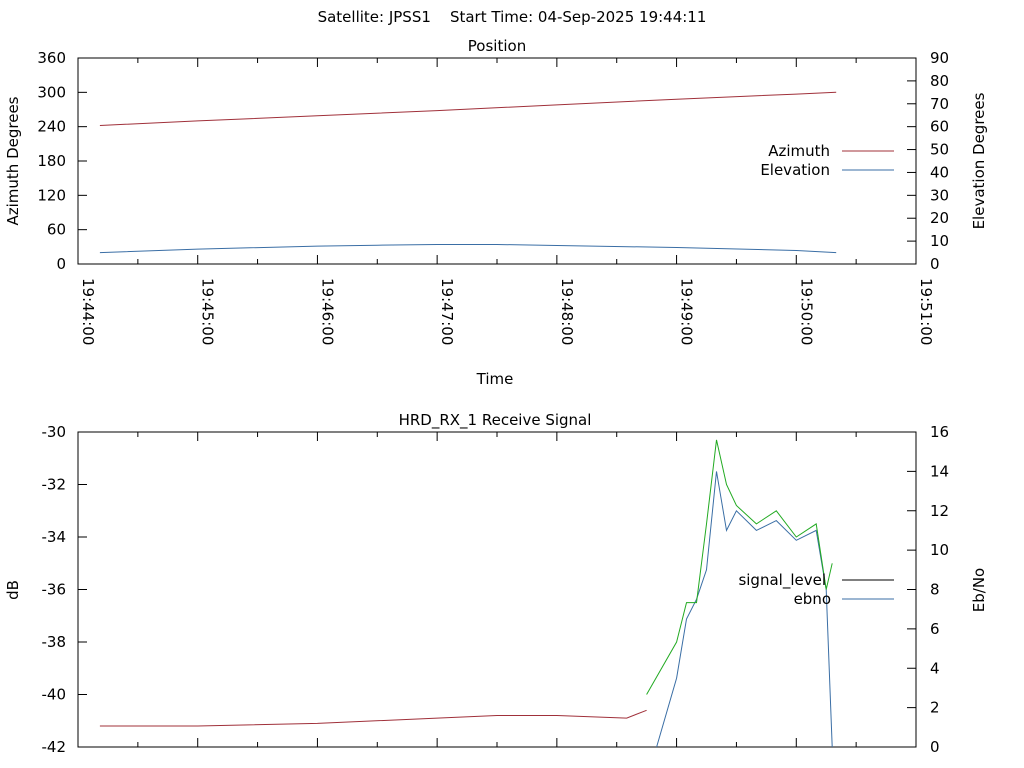  Describe the element at coordinates (939, 104) in the screenshot. I see `position-y2tick-label: 70` at that location.